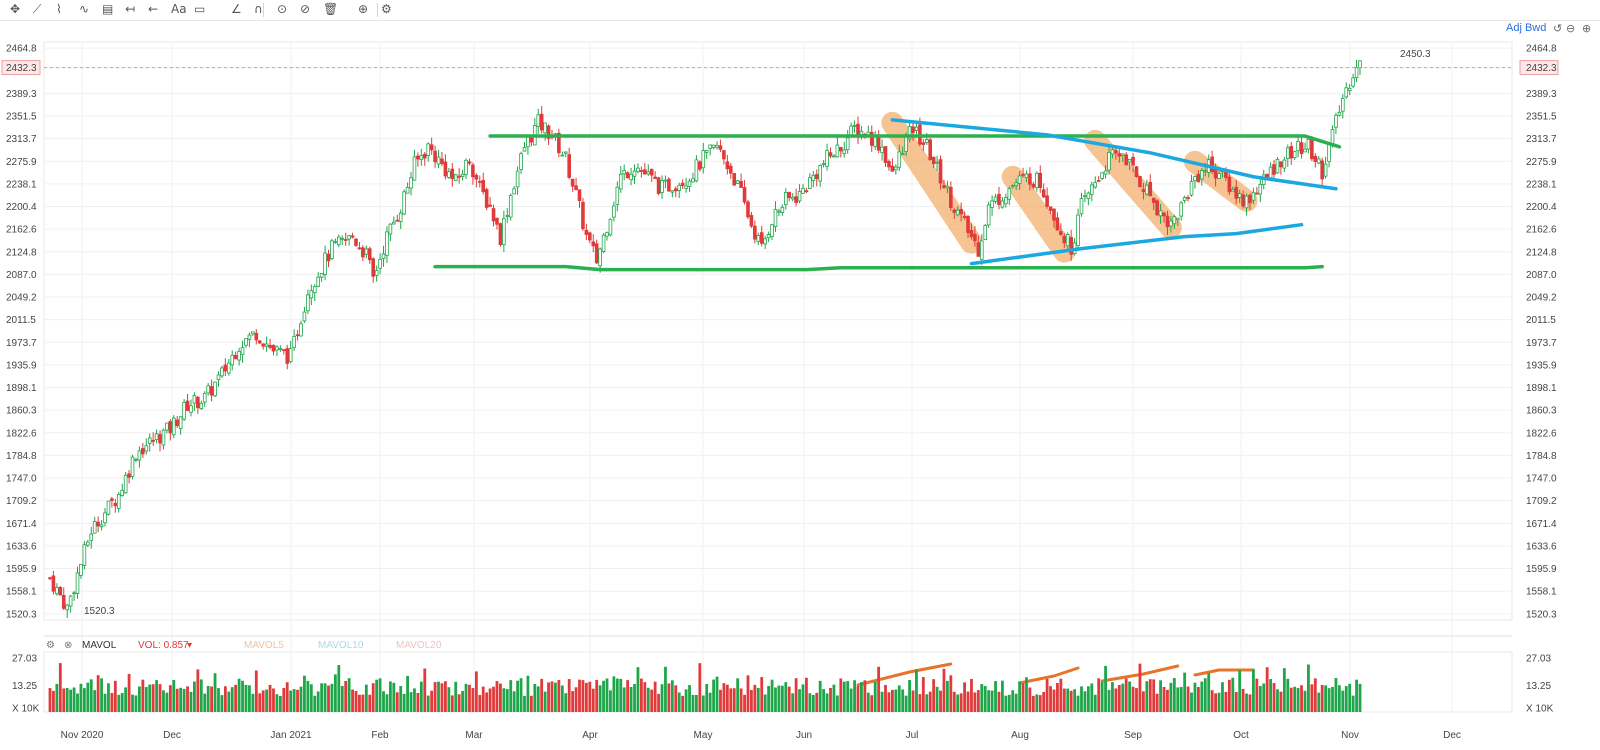  What do you see at coordinates (130, 9) in the screenshot?
I see `range-tool-icon: ↤` at bounding box center [130, 9].